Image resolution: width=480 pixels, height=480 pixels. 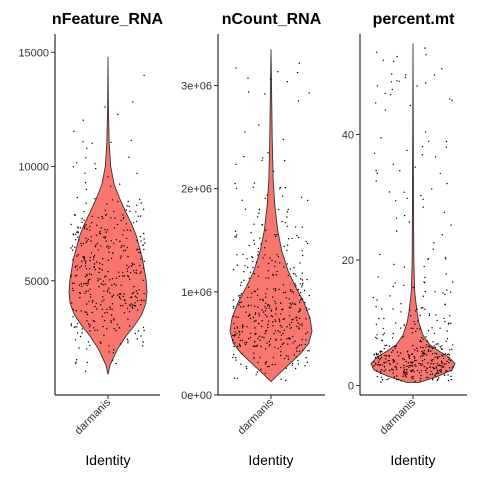 I want to click on violin-body, so click(x=413, y=213).